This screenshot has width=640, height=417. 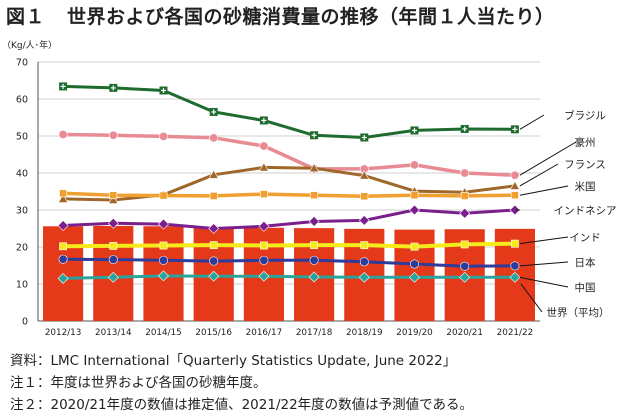 I want to click on series-line-china, so click(x=289, y=277).